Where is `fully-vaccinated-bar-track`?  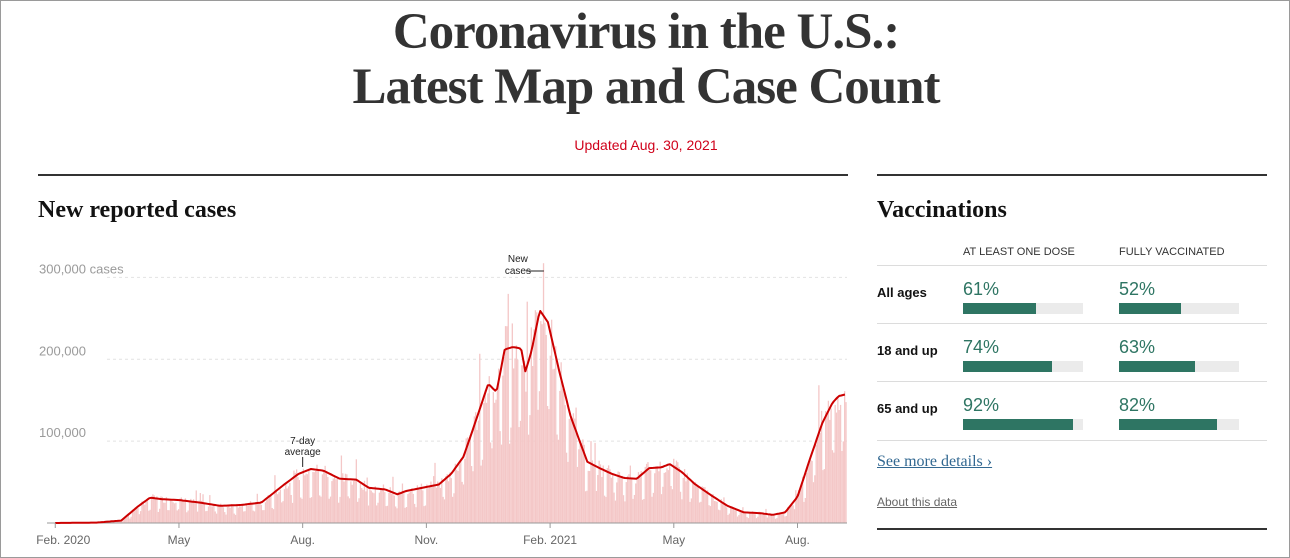 fully-vaccinated-bar-track is located at coordinates (1179, 424).